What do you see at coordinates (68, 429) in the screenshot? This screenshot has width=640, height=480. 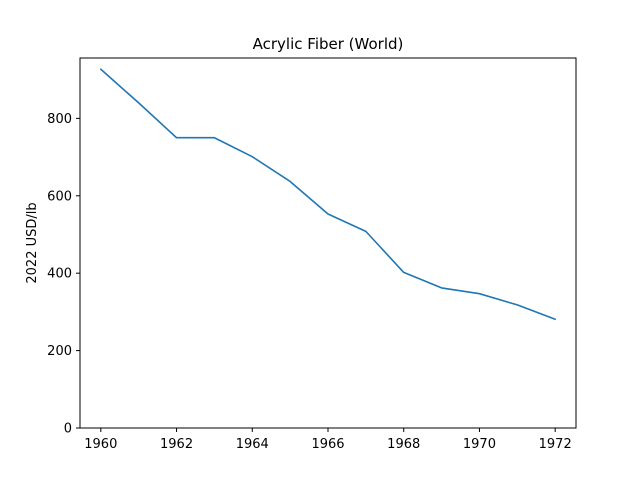 I see `y-tick-label: 0` at bounding box center [68, 429].